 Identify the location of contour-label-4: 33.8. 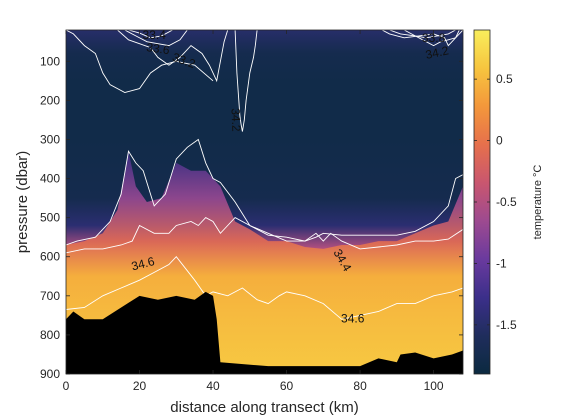
(434, 38).